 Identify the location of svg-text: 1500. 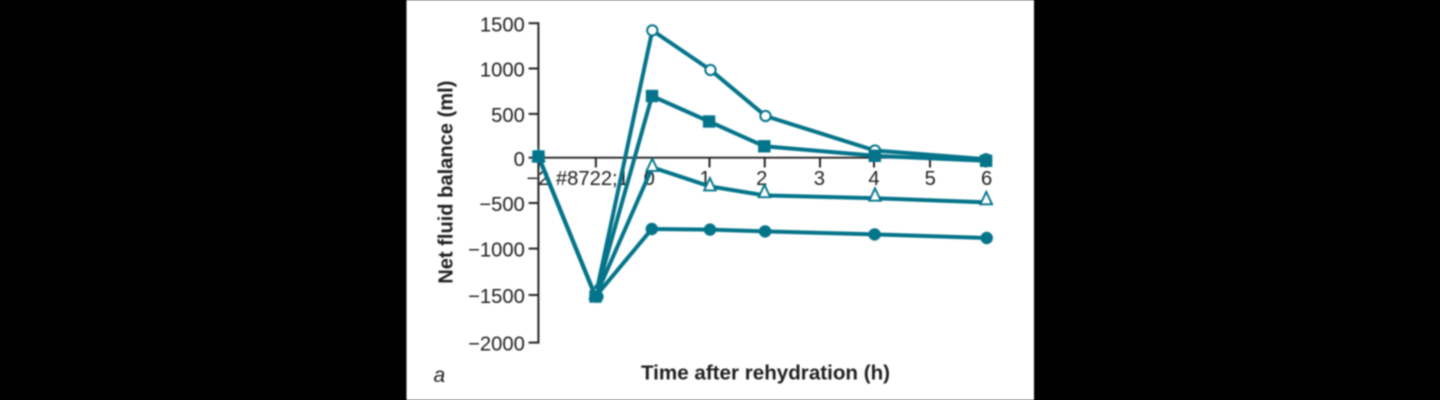
(502, 25).